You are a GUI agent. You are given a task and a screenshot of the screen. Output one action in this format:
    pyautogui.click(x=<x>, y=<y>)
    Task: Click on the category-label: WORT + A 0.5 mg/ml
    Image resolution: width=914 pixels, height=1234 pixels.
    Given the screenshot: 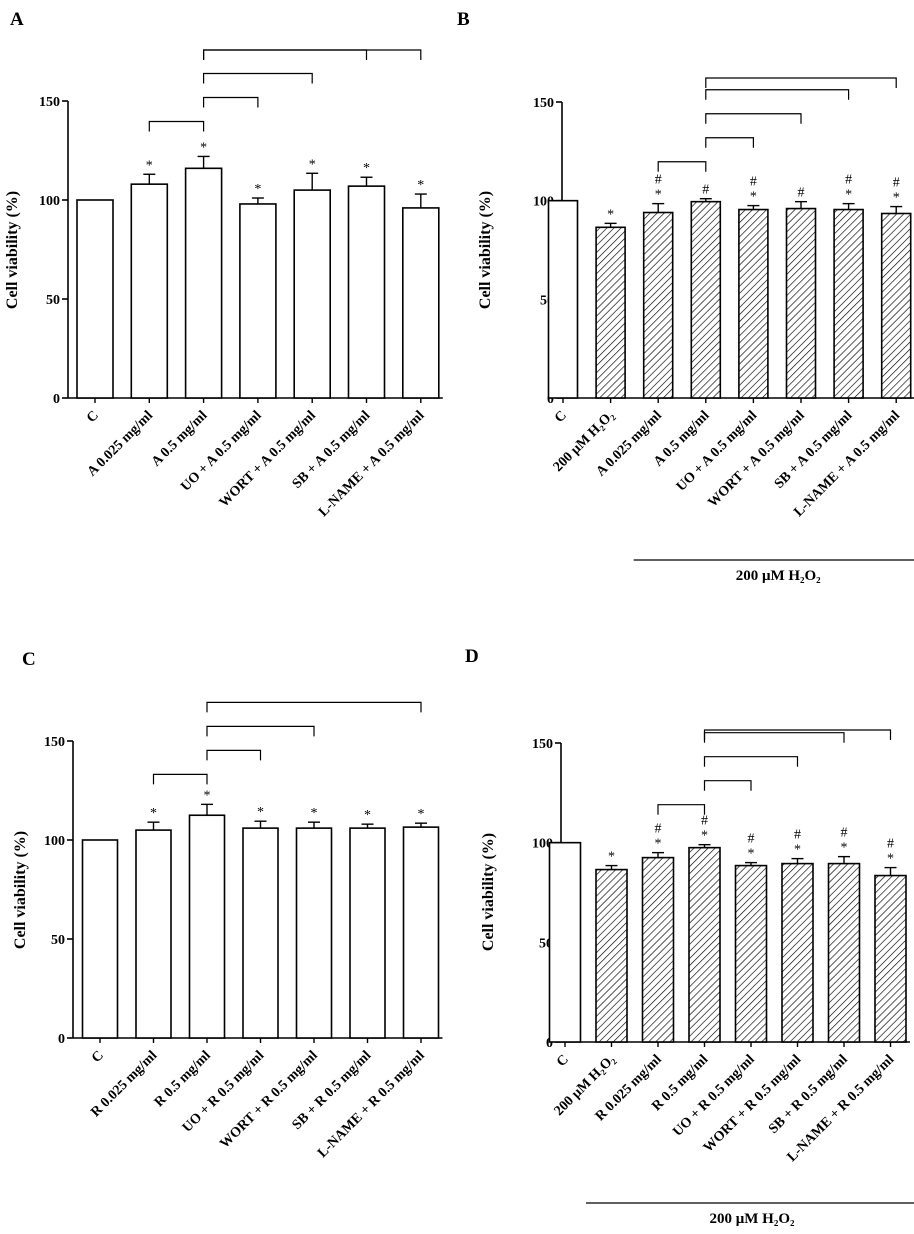 What is the action you would take?
    pyautogui.click(x=268, y=459)
    